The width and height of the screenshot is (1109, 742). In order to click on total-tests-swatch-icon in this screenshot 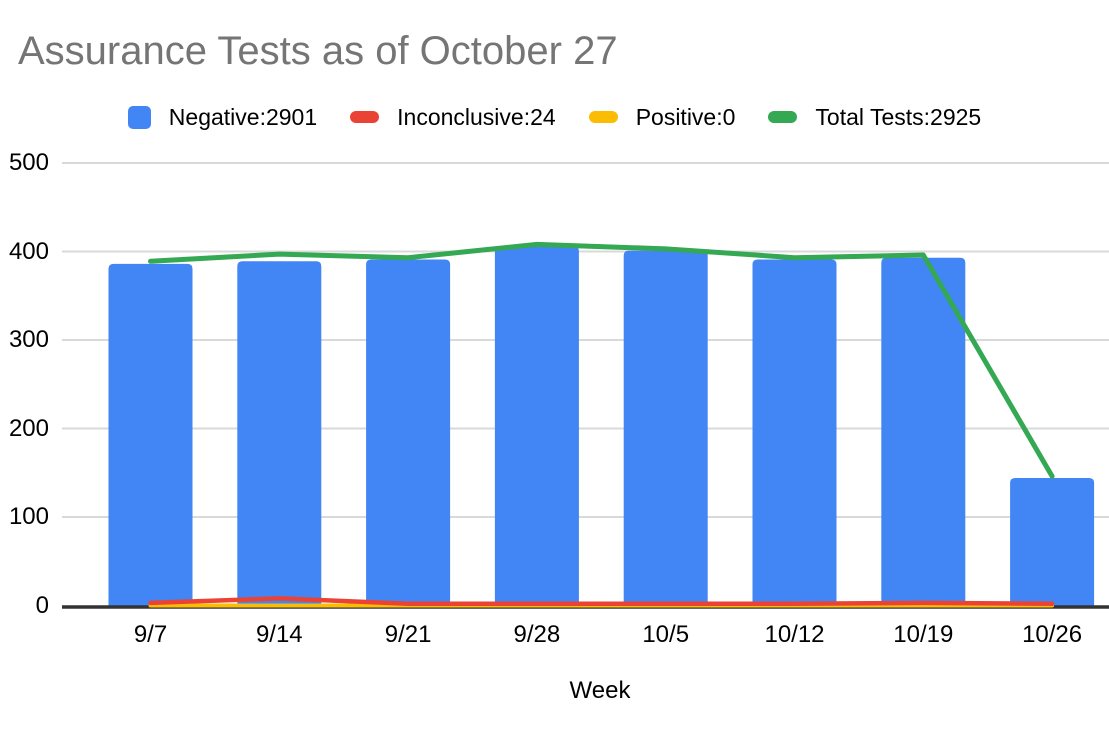, I will do `click(783, 117)`.